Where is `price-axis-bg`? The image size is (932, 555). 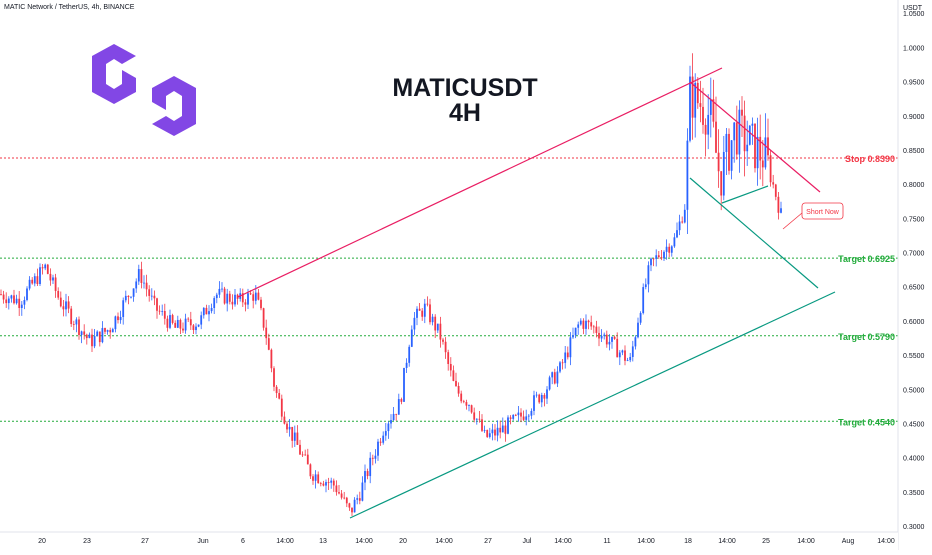
price-axis-bg is located at coordinates (915, 275).